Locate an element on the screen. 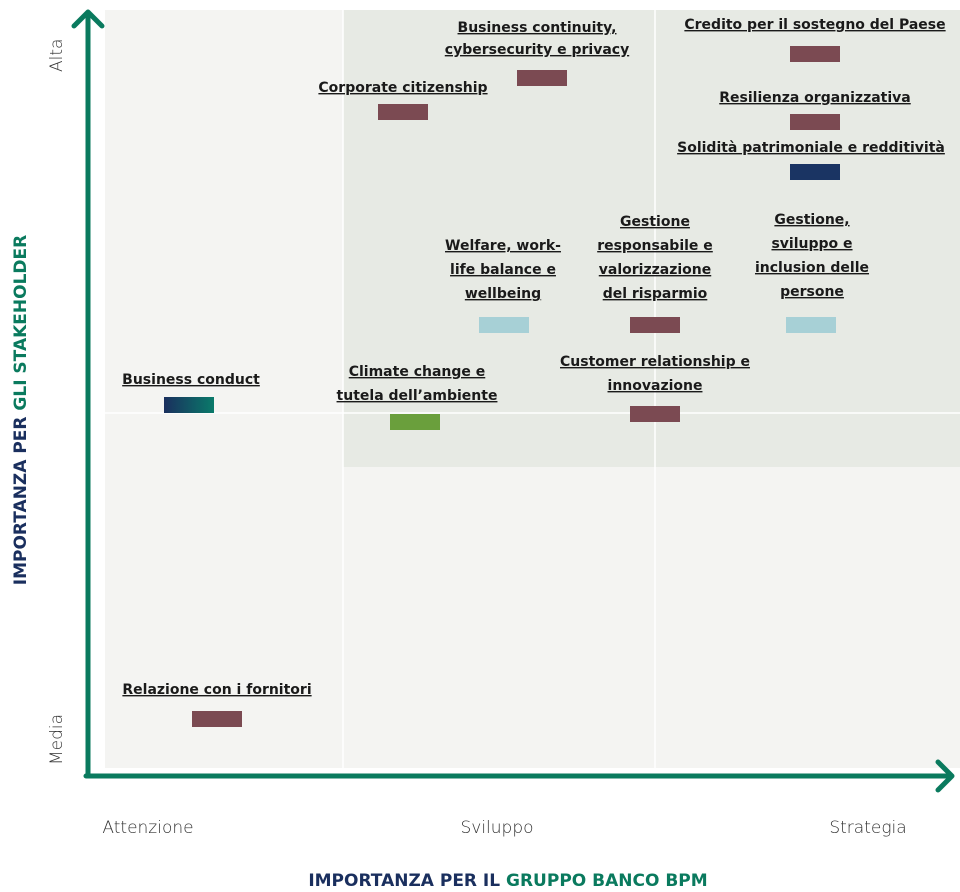 This screenshot has height=892, width=960. item-label: wellbeing is located at coordinates (503, 294).